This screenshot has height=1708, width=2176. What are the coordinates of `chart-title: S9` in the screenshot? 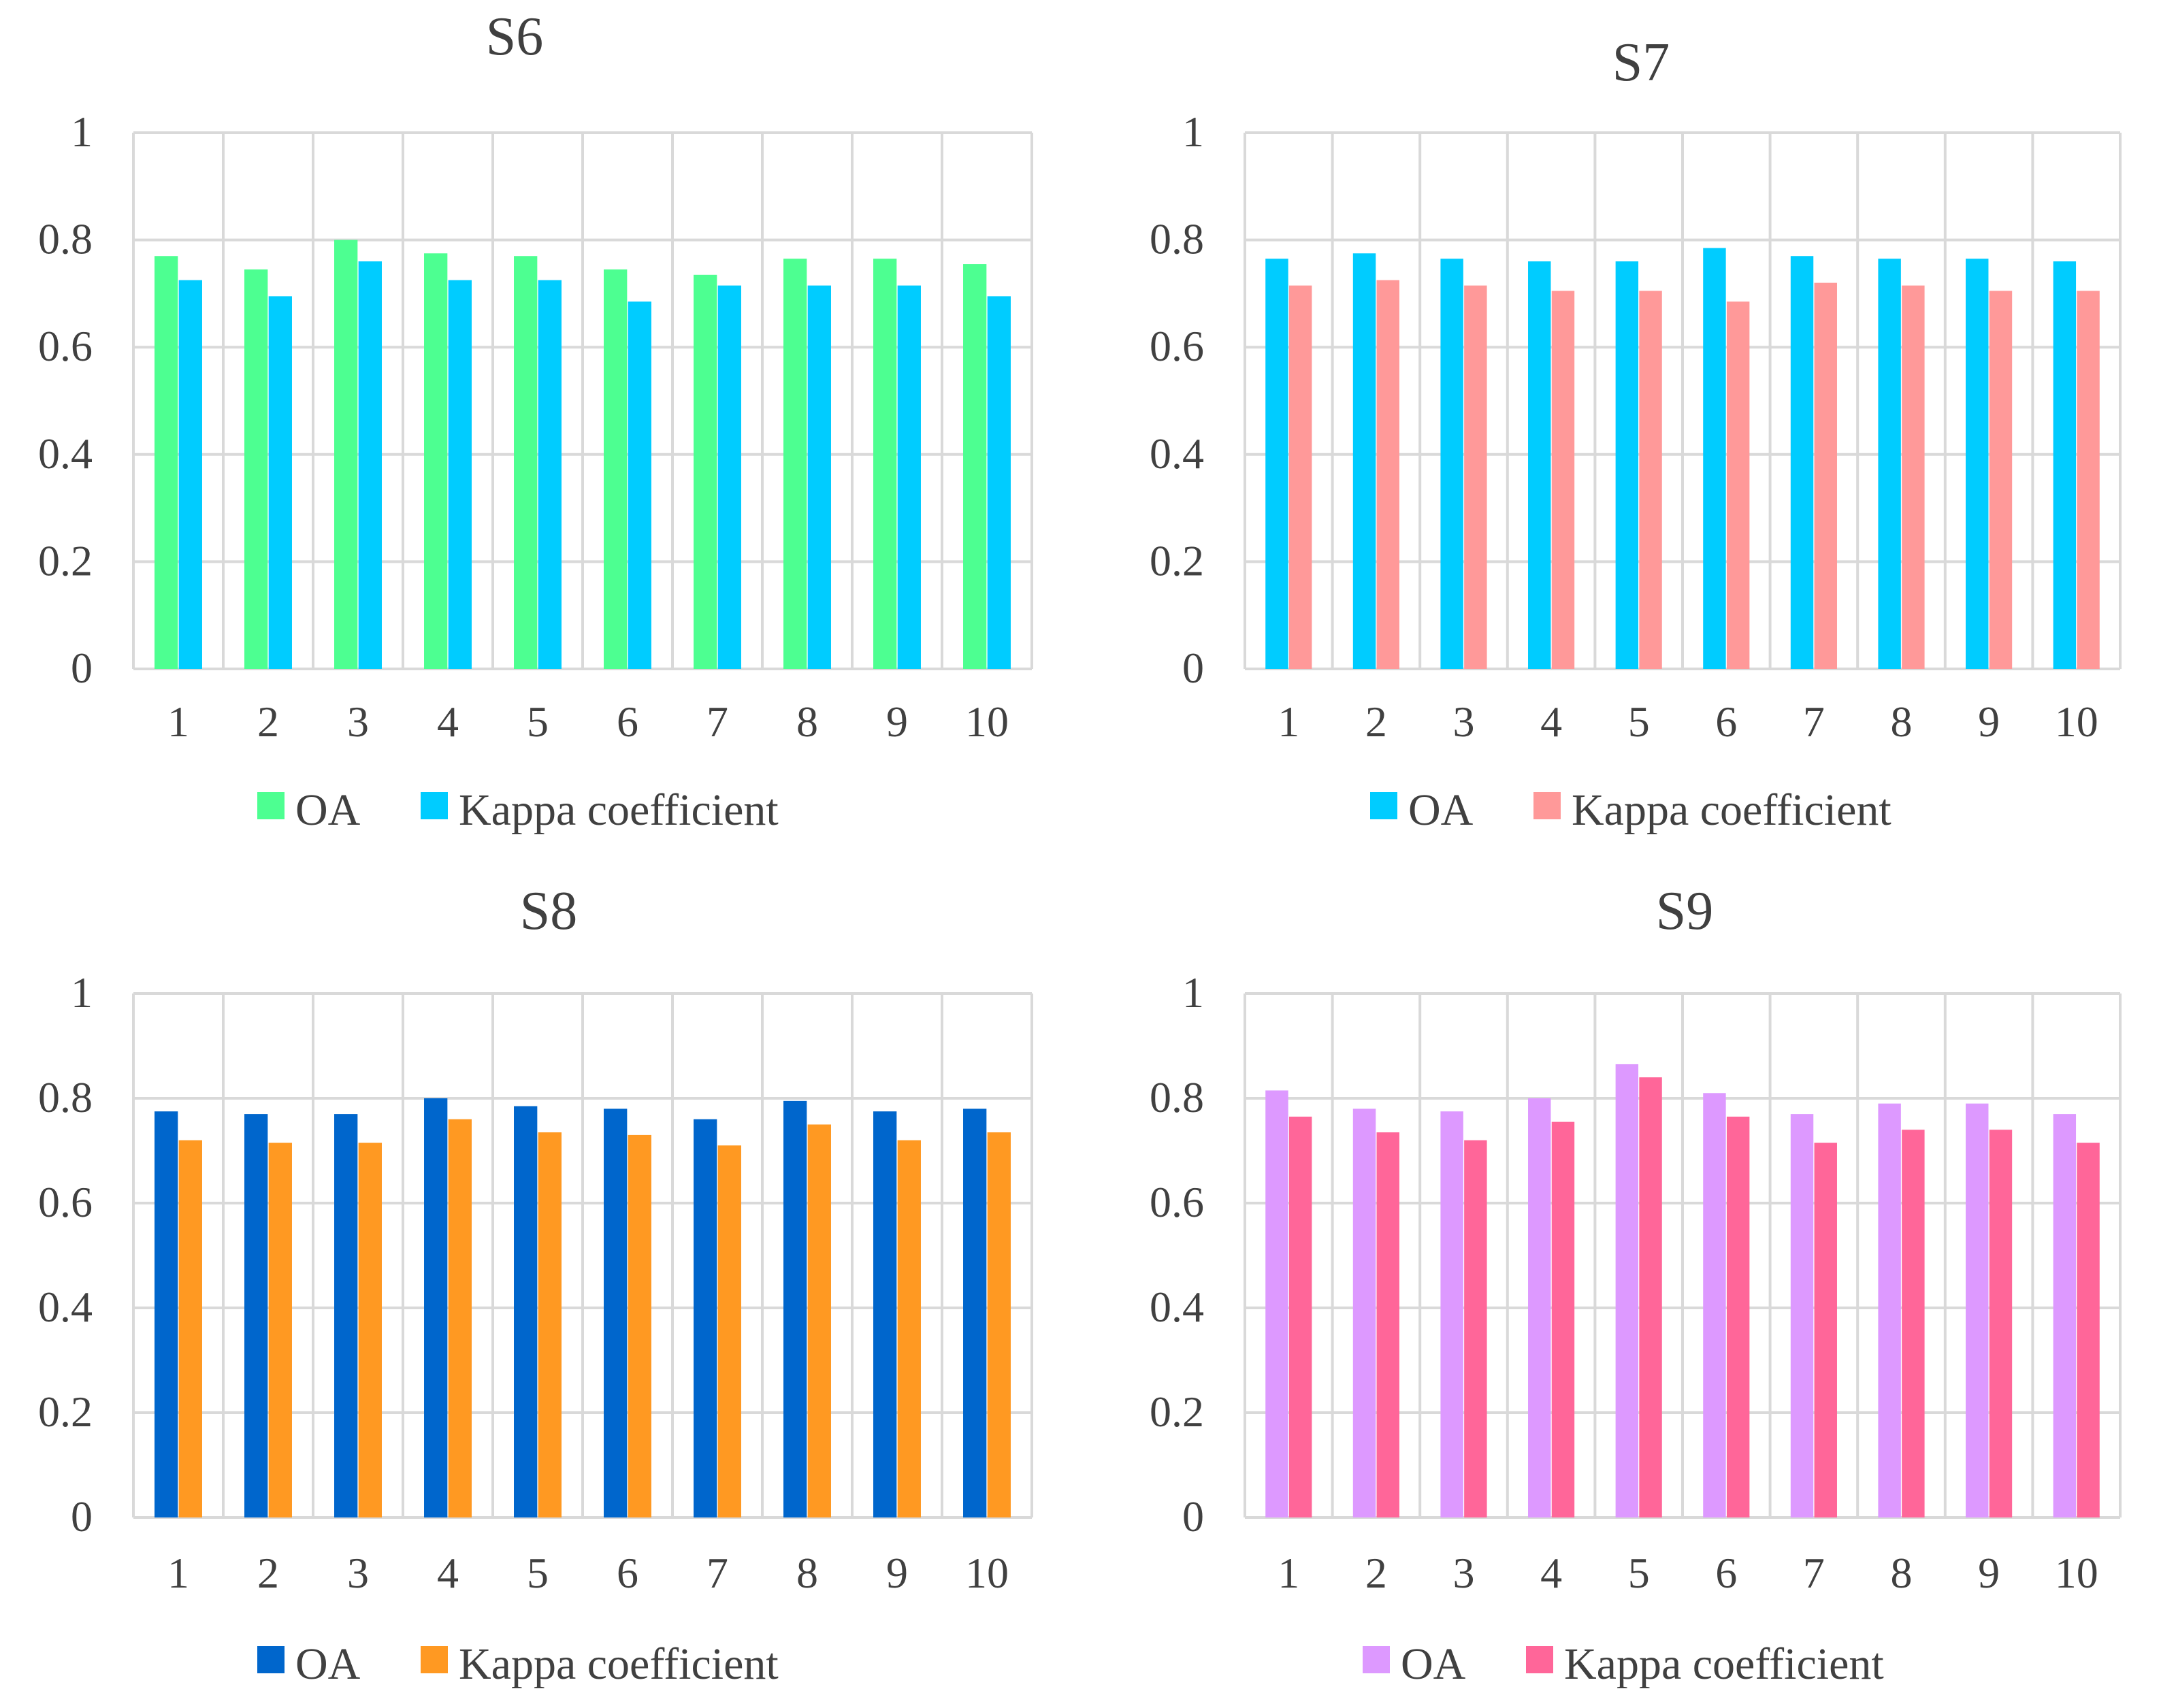 It's located at (1685, 911).